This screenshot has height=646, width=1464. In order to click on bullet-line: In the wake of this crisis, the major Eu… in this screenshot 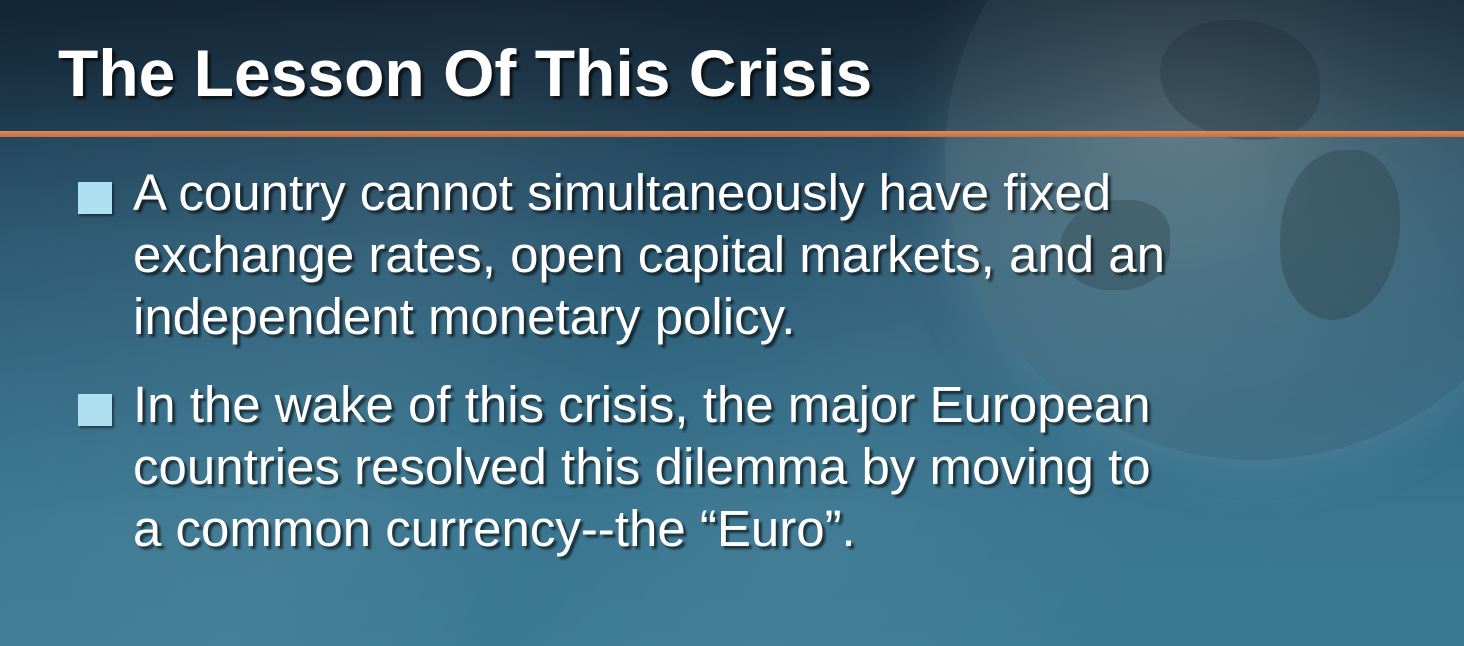, I will do `click(642, 404)`.